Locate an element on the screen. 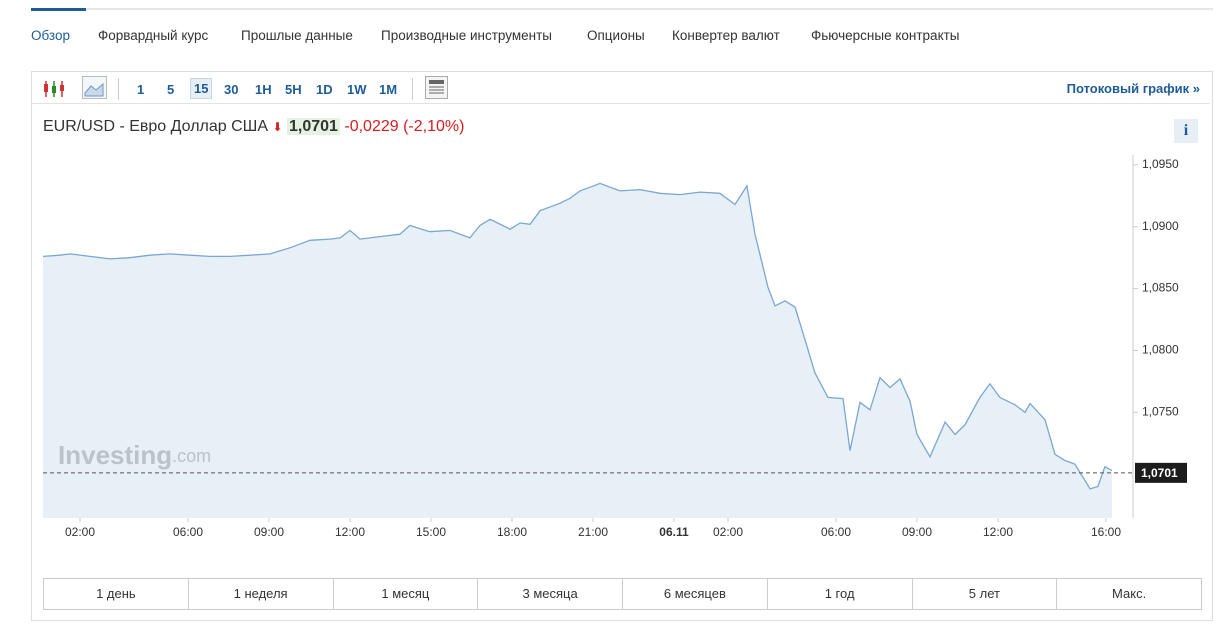  interval-button: 1M is located at coordinates (388, 89).